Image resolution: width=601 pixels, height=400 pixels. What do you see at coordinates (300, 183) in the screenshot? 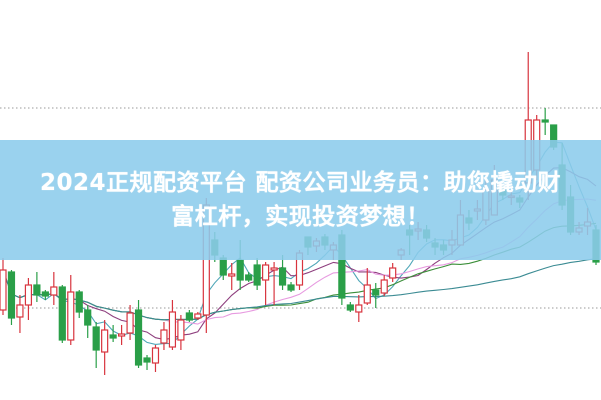
I see `banner-line-1: 2024正规配资平台 配资公司业务员：助您撬动财` at bounding box center [300, 183].